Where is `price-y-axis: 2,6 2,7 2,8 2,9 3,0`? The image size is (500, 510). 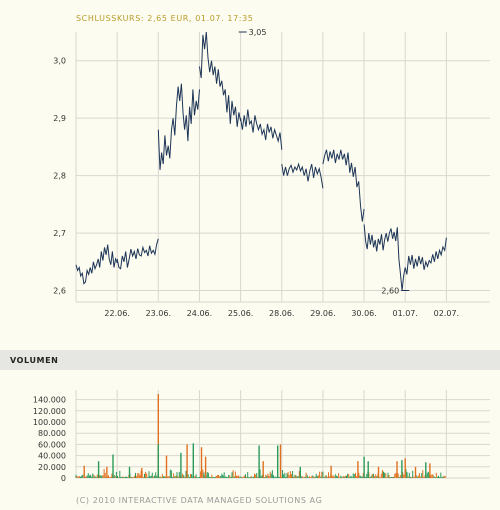 price-y-axis: 2,6 2,7 2,8 2,9 3,0 is located at coordinates (59, 176).